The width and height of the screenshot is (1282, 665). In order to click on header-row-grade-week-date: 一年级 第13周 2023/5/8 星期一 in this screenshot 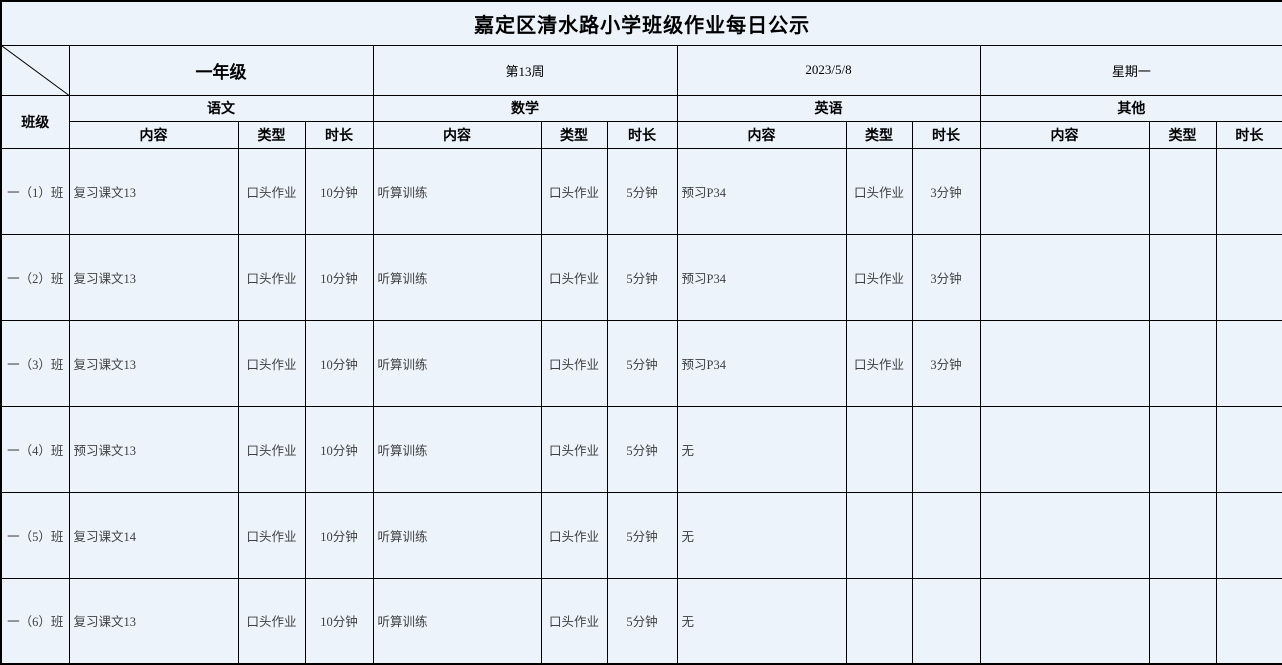, I will do `click(641, 70)`.